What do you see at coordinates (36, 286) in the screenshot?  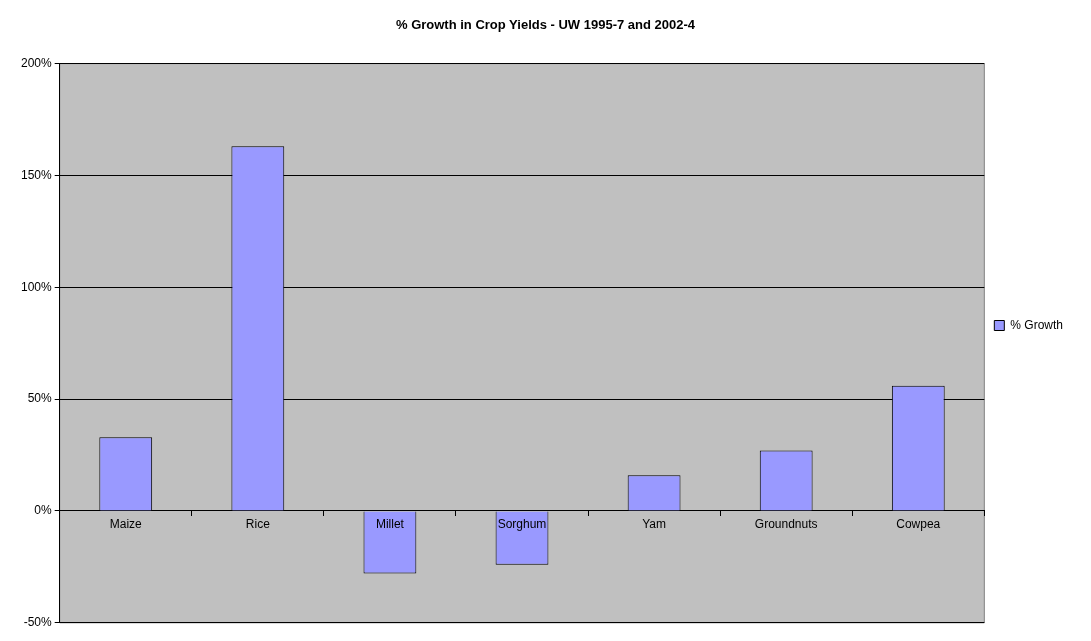 I see `y-tick-label: 100%` at bounding box center [36, 286].